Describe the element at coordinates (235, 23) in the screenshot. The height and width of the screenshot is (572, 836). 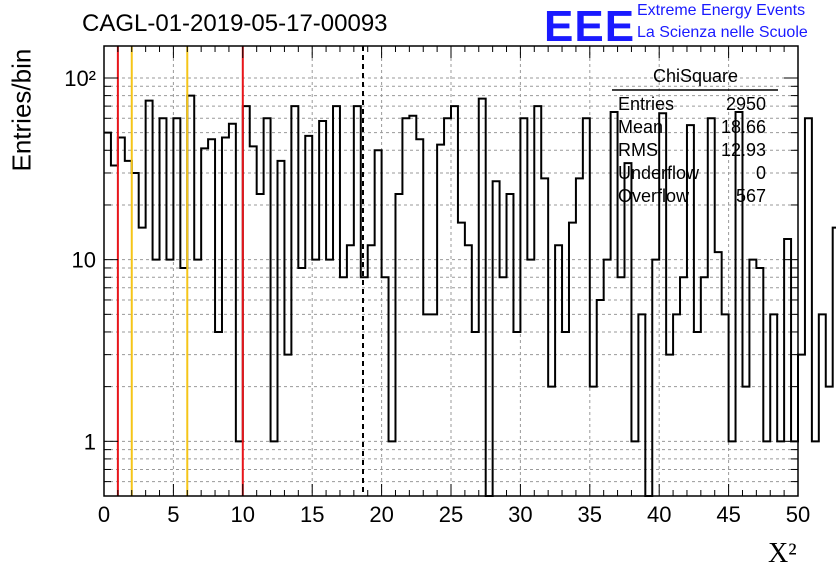
I see `chart-title: CAGL-01-2019-05-17-00093` at that location.